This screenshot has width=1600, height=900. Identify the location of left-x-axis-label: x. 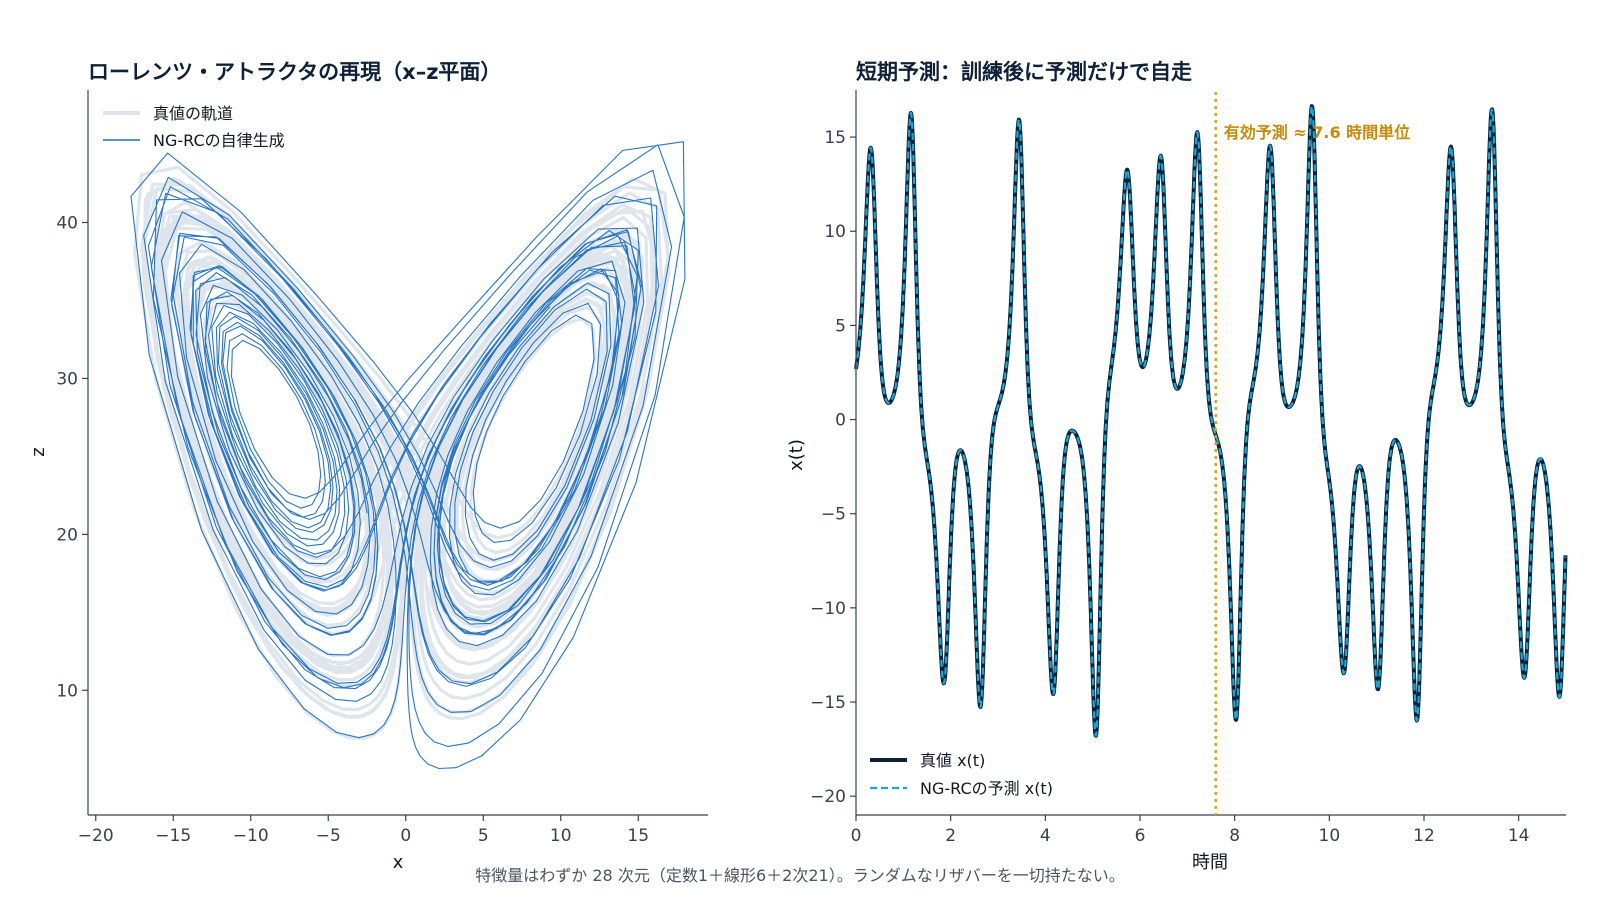
(398, 862).